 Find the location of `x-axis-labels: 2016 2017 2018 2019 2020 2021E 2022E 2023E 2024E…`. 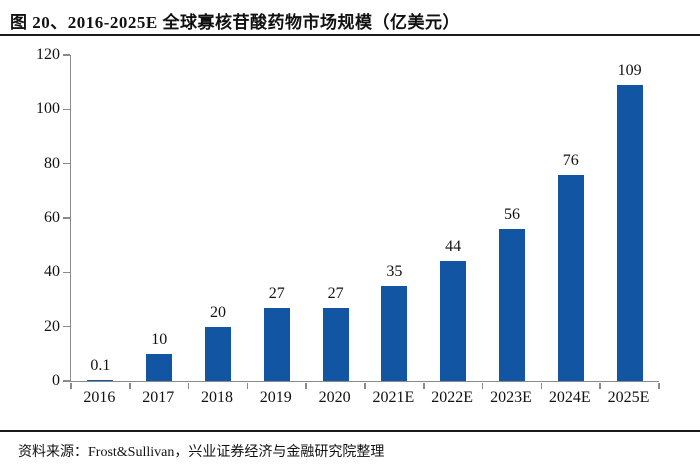

x-axis-labels: 2016 2017 2018 2019 2020 2021E 2022E 2023E 2024E… is located at coordinates (364, 398).